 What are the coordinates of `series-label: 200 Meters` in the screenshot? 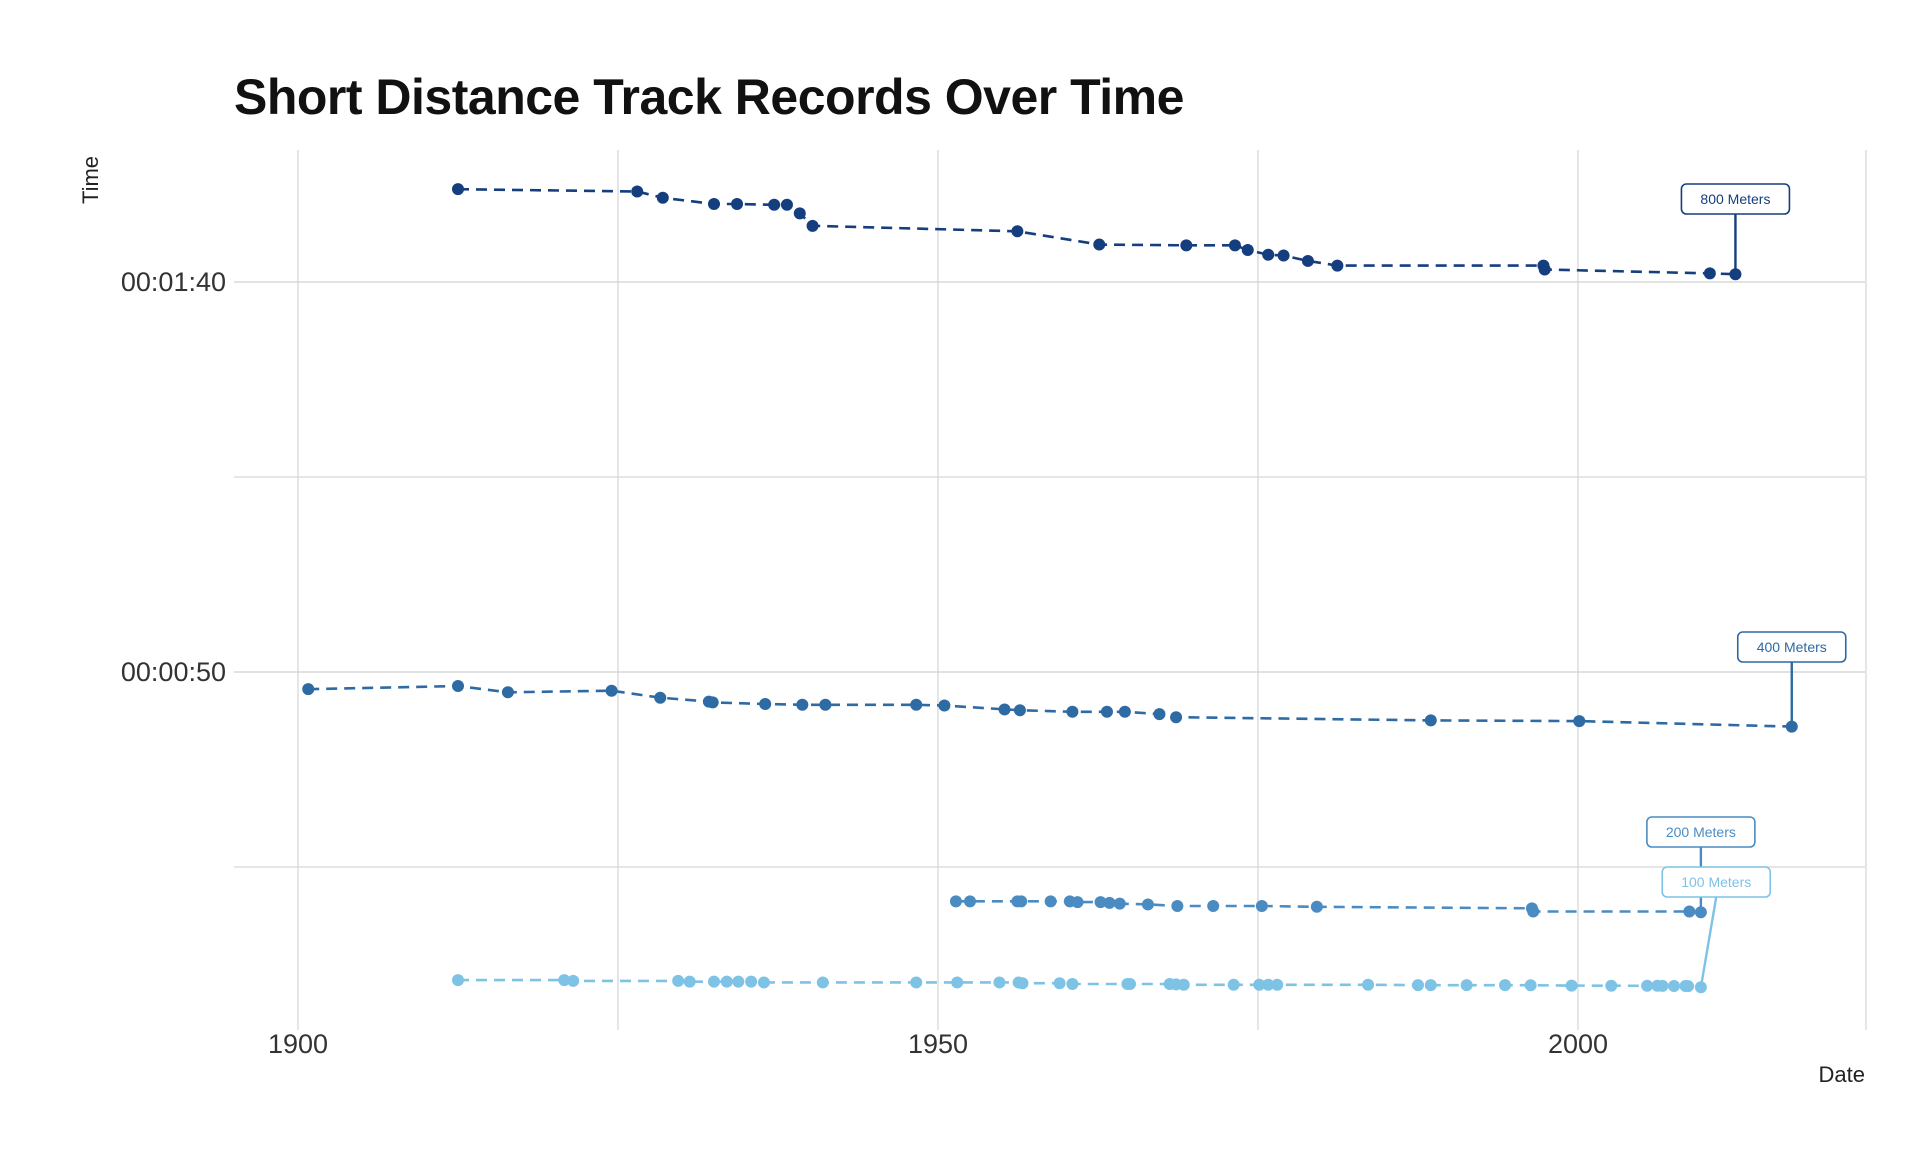 It's located at (1701, 832).